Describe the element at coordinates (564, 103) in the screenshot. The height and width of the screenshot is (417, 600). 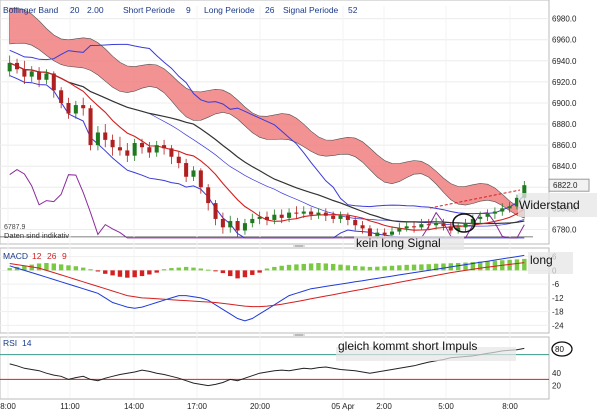
I see `price-tick-label: 6900.0` at that location.